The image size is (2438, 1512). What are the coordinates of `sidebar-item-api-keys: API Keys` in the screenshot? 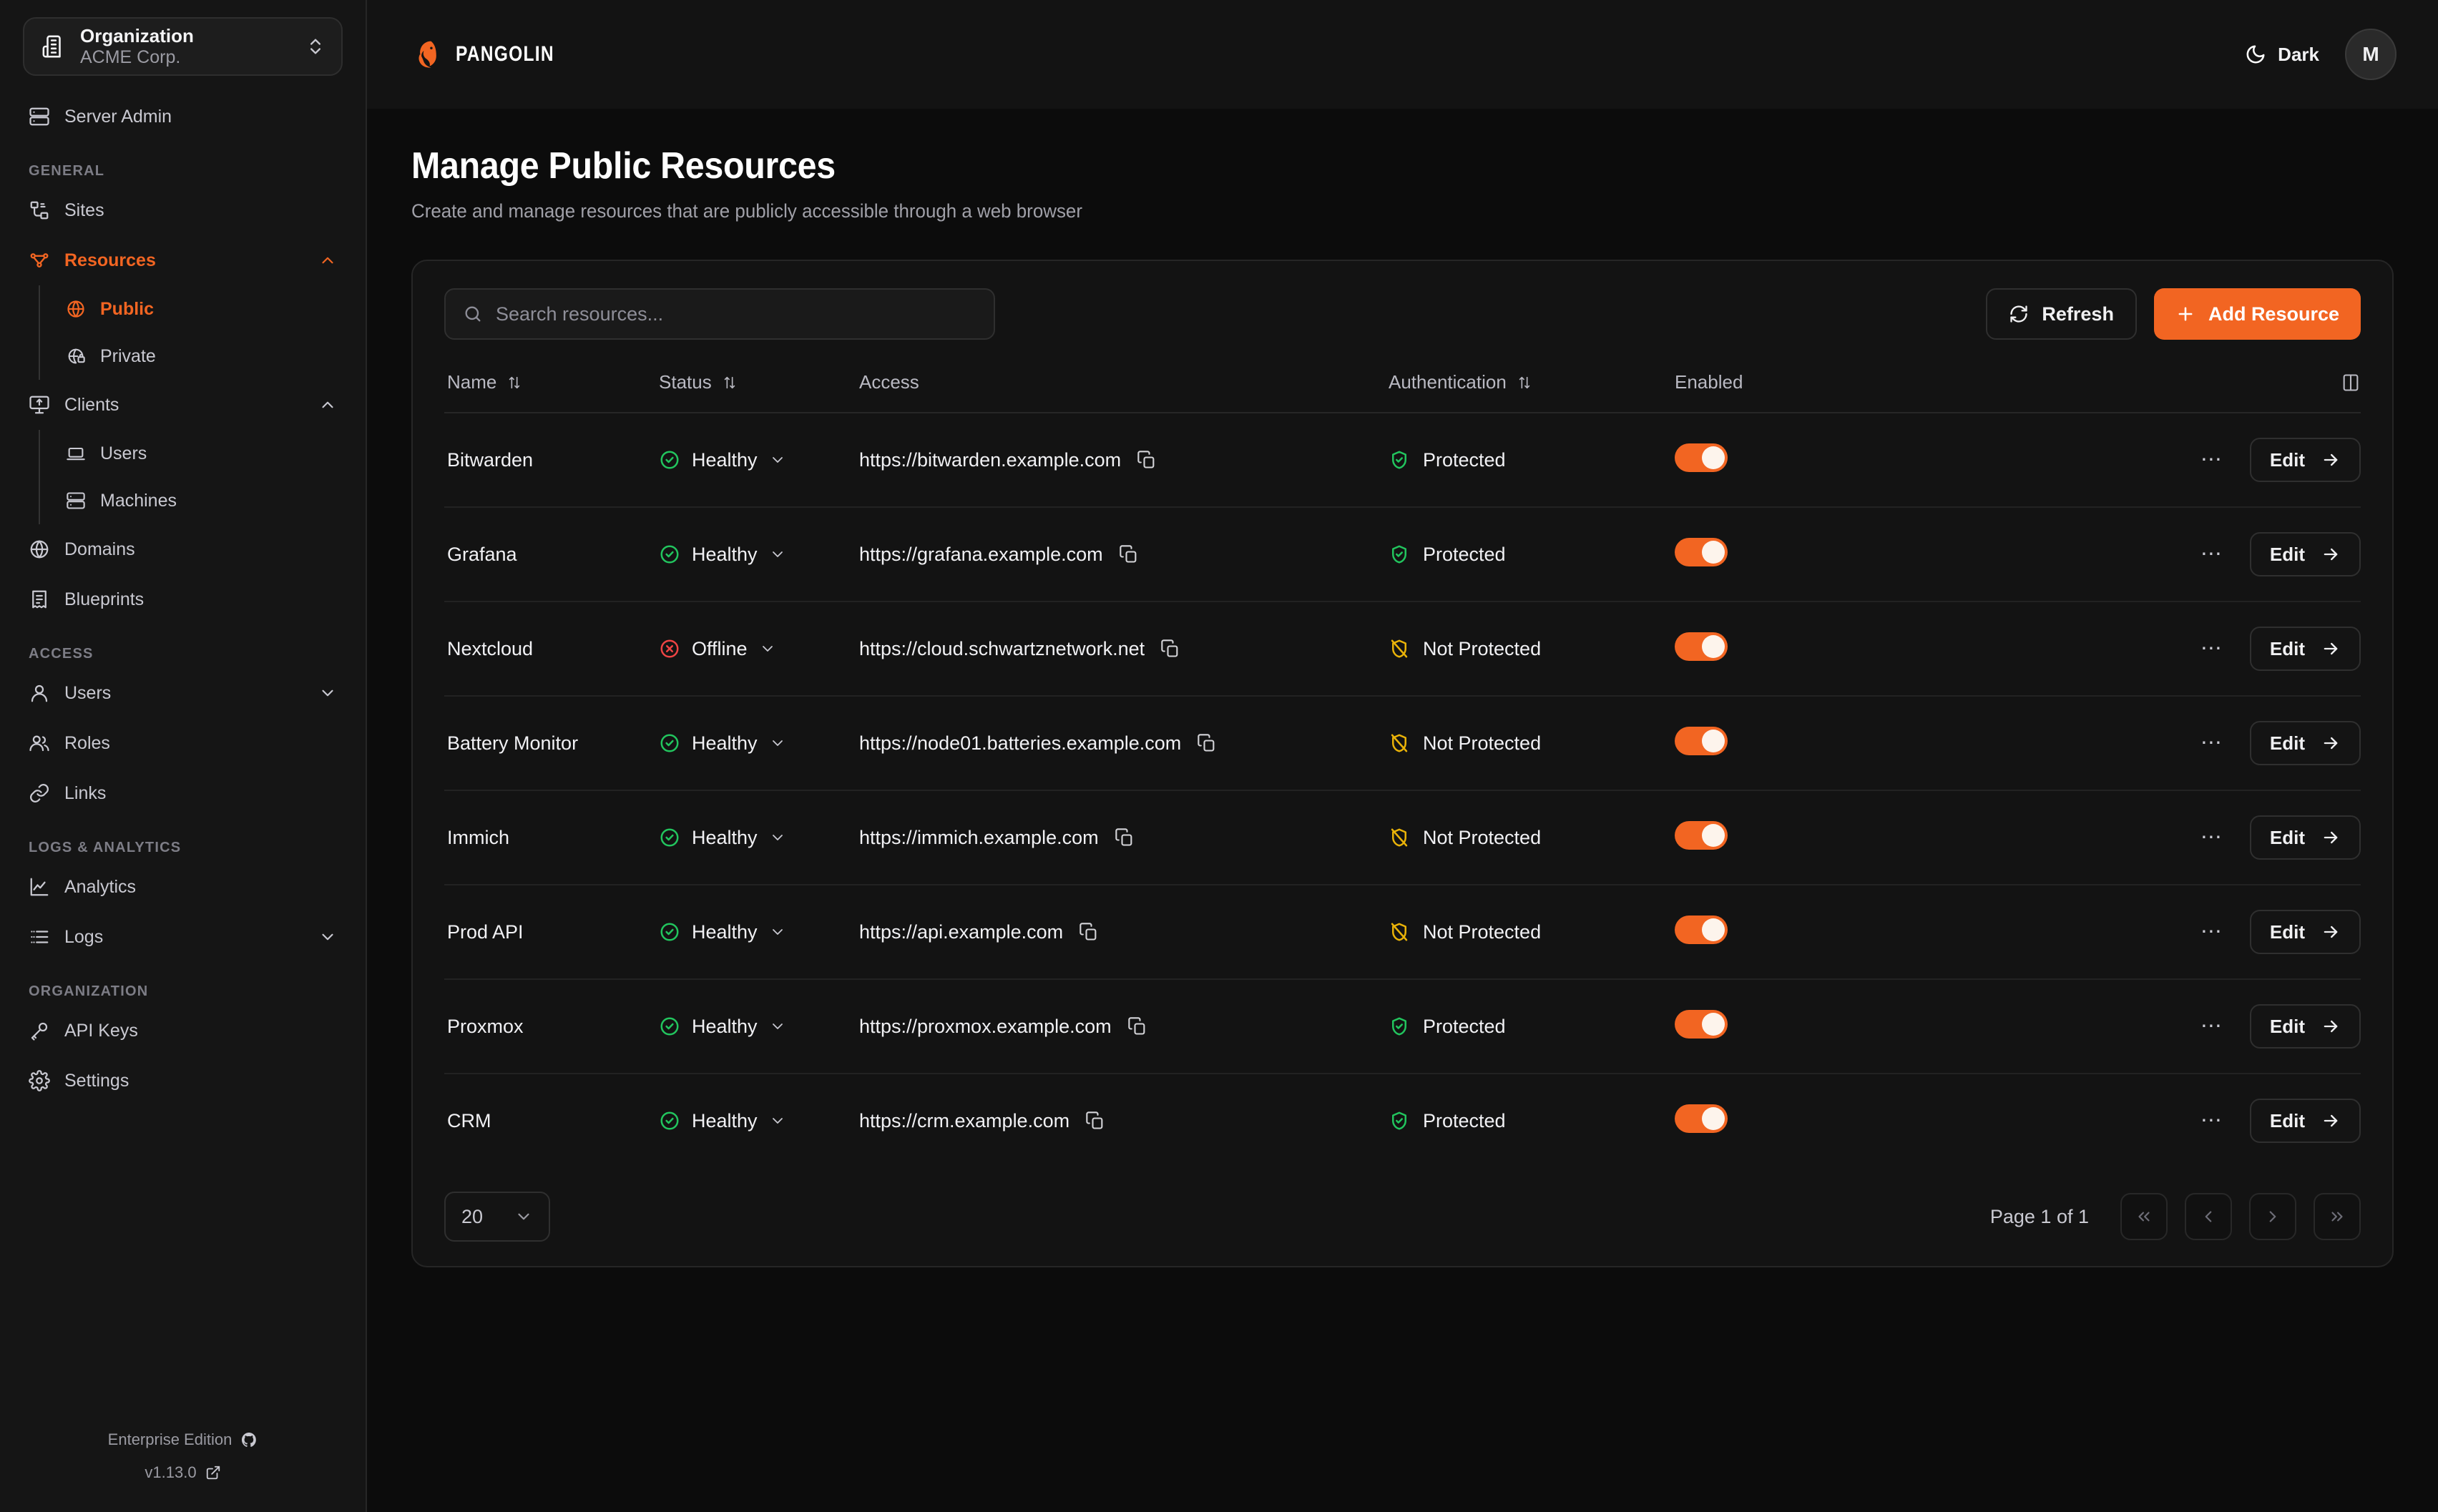 It's located at (183, 1031).